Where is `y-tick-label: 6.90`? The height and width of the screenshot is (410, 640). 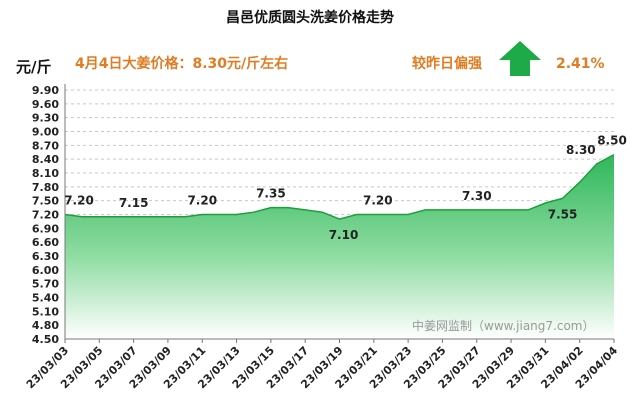 y-tick-label: 6.90 is located at coordinates (45, 228).